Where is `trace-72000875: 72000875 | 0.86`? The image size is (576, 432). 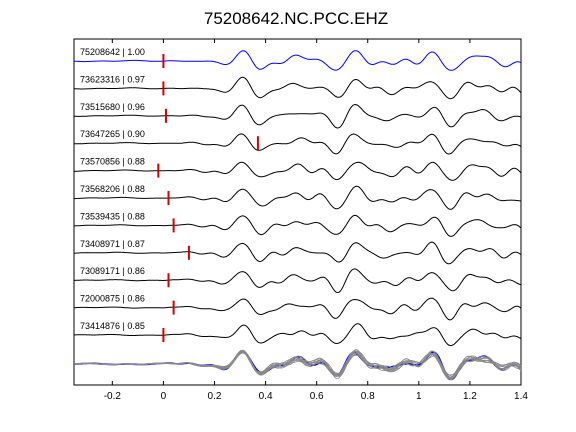 trace-72000875: 72000875 | 0.86 is located at coordinates (298, 307).